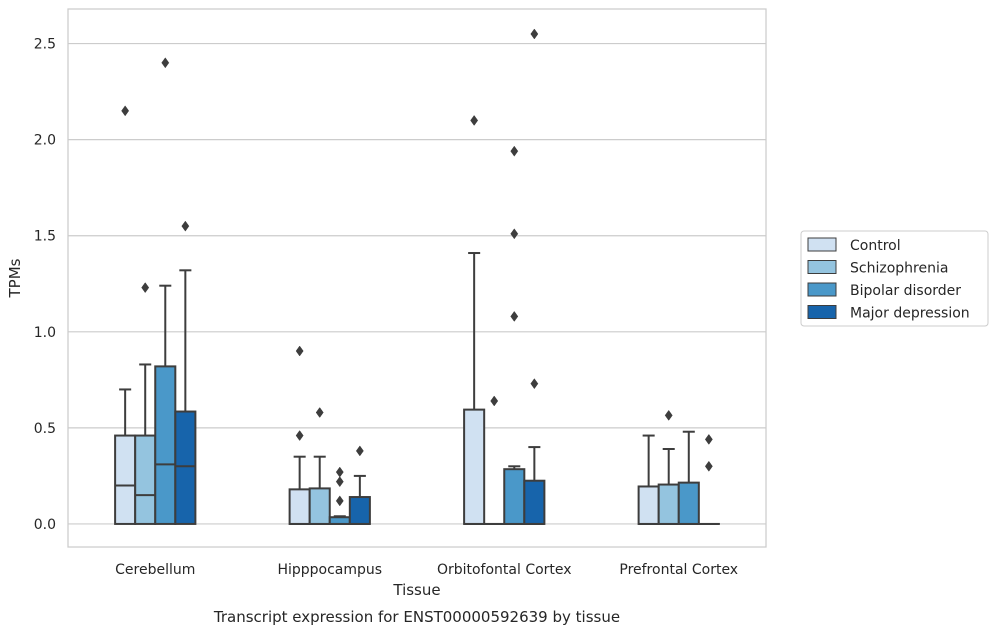 The height and width of the screenshot is (634, 997). I want to click on x-tick-label: Orbitofontal Cortex, so click(504, 570).